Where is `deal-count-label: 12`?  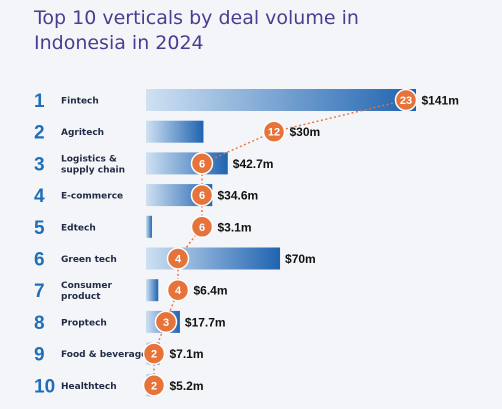
deal-count-label: 12 is located at coordinates (274, 133).